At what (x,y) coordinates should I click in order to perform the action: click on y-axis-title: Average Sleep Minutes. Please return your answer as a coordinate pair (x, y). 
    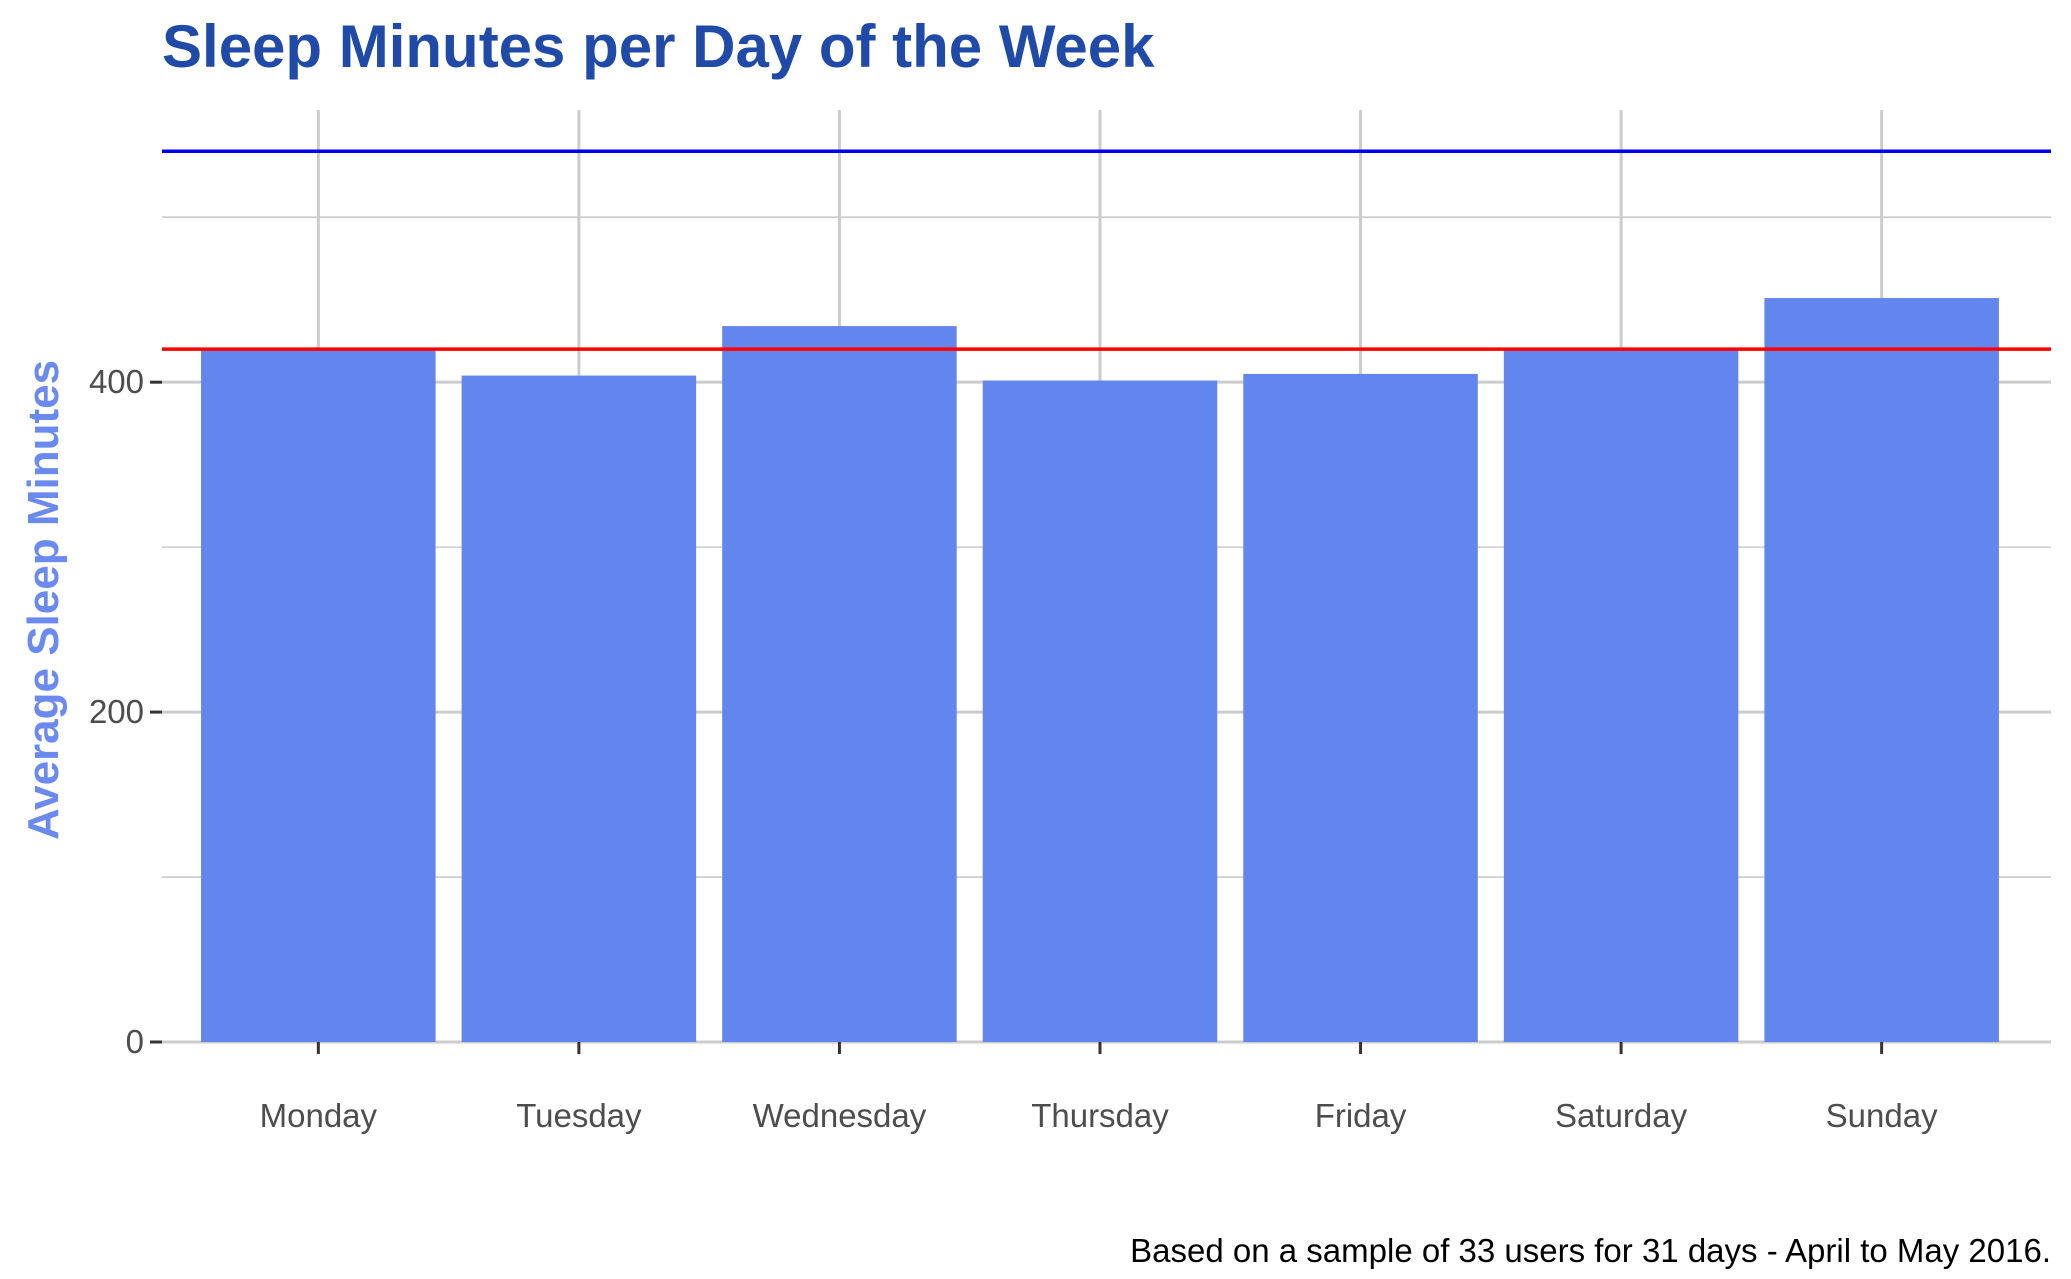
    Looking at the image, I should click on (43, 600).